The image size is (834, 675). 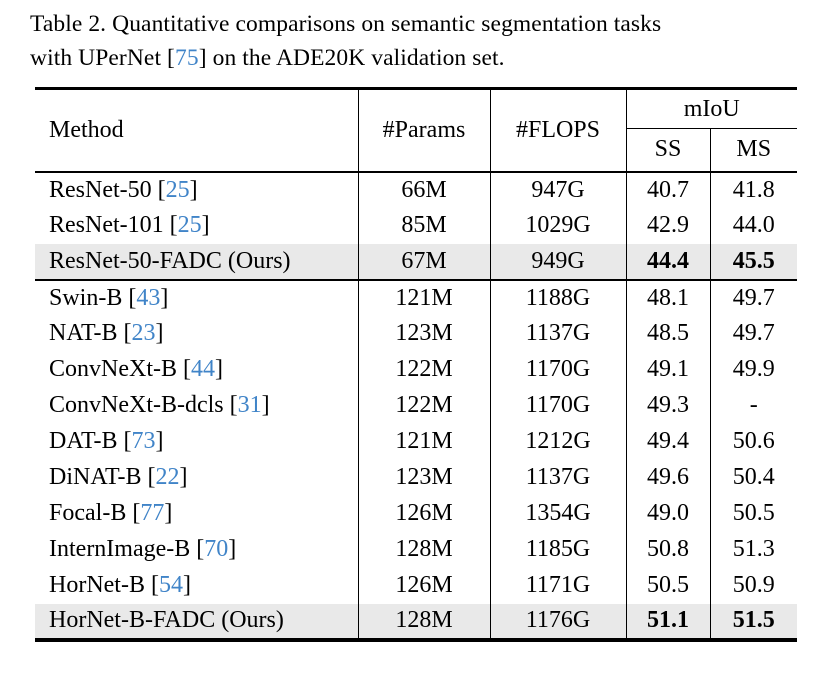 What do you see at coordinates (424, 585) in the screenshot?
I see `params-cell: 126M` at bounding box center [424, 585].